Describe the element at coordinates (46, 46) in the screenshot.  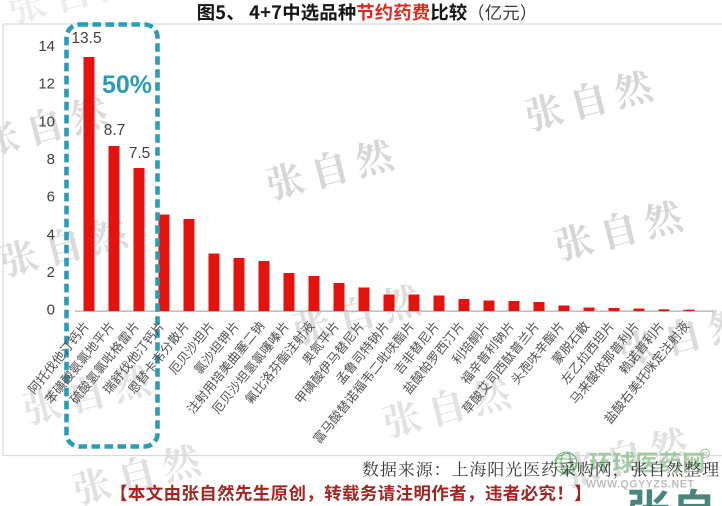
I see `svg-text: 14` at that location.